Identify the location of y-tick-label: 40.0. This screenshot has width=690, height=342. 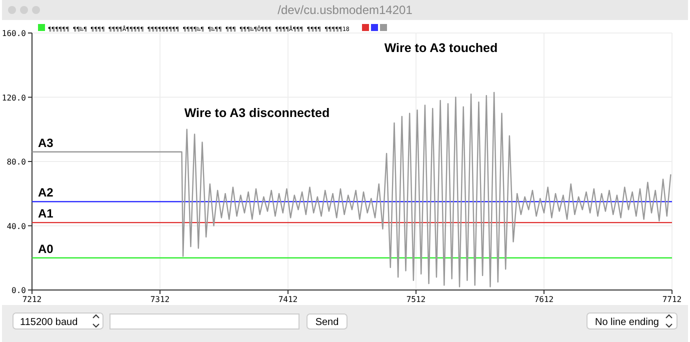
(16, 226).